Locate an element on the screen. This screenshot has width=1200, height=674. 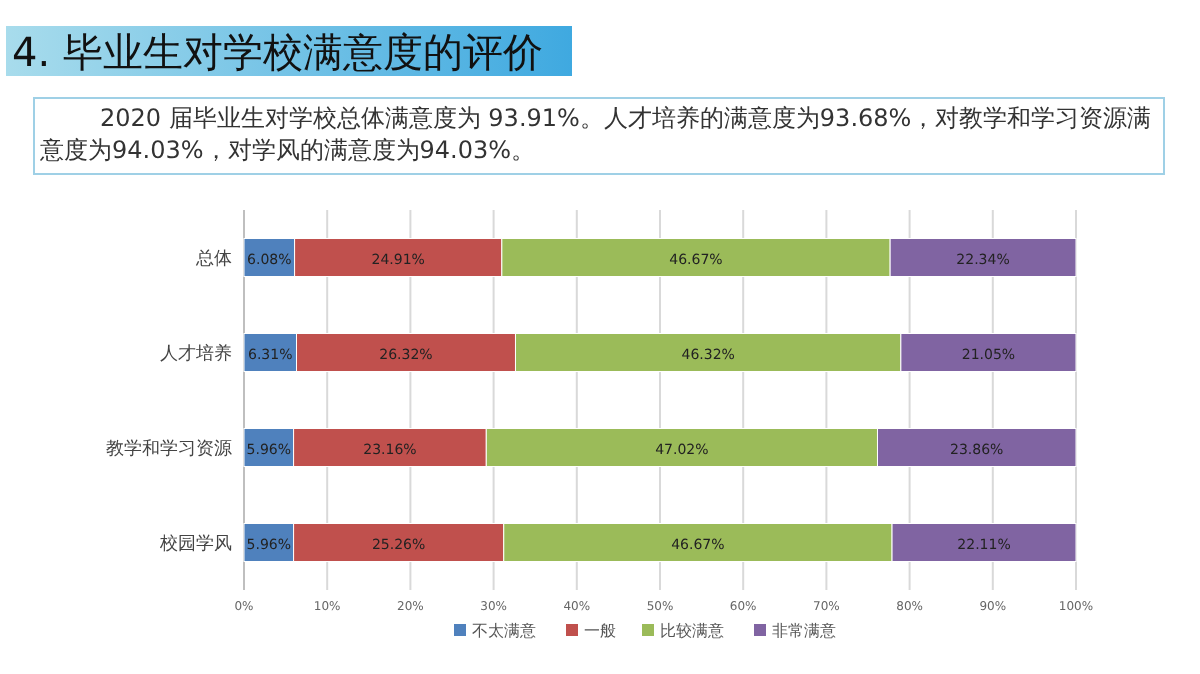
legend-label: 非常满意 is located at coordinates (804, 631).